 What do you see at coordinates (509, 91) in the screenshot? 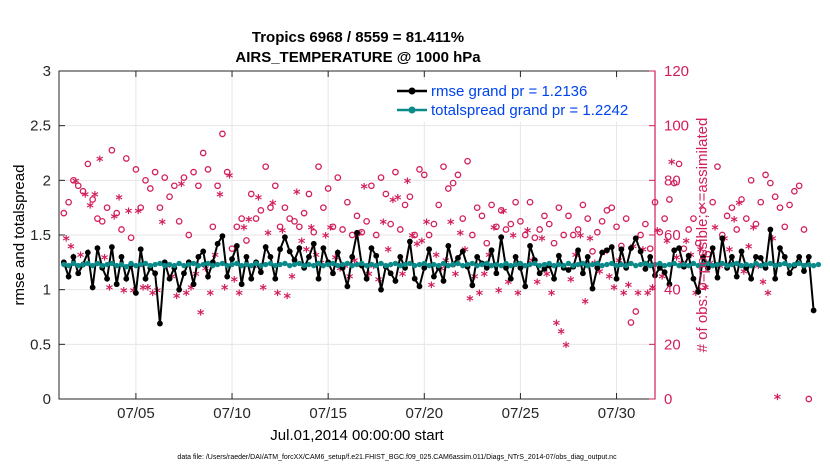
I see `legend-rmse-label: rmse grand pr = 1.2136` at bounding box center [509, 91].